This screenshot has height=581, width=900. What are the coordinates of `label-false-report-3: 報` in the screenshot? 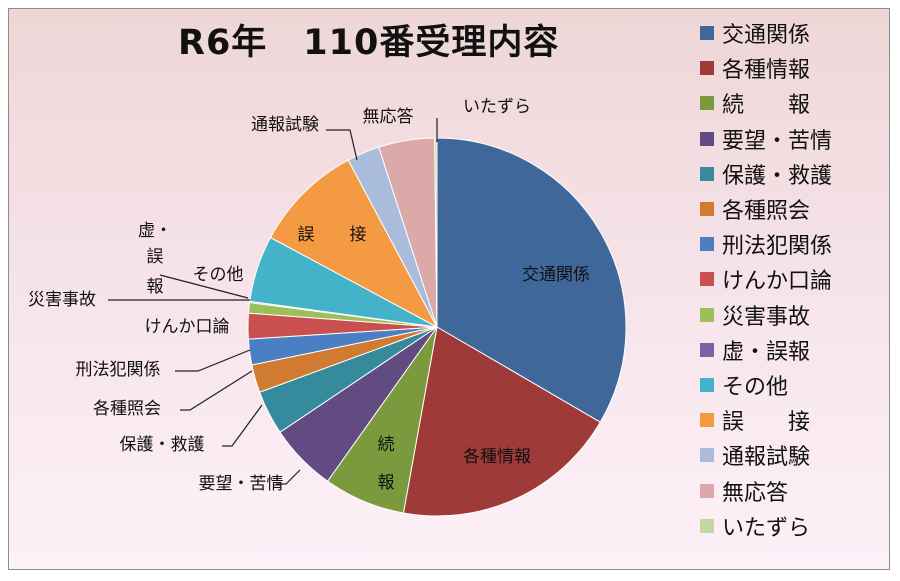 It's located at (155, 287).